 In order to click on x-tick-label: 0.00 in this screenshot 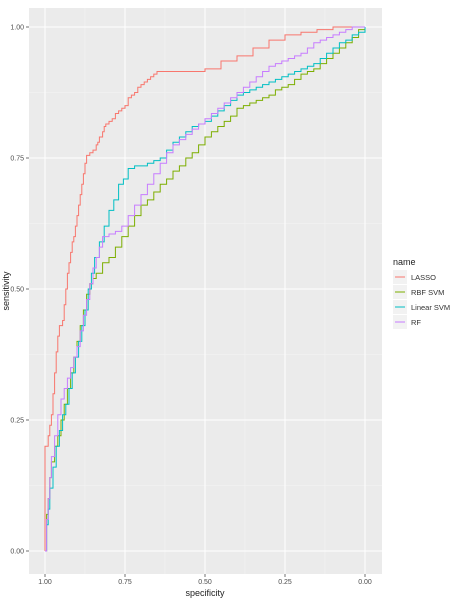, I will do `click(365, 582)`.